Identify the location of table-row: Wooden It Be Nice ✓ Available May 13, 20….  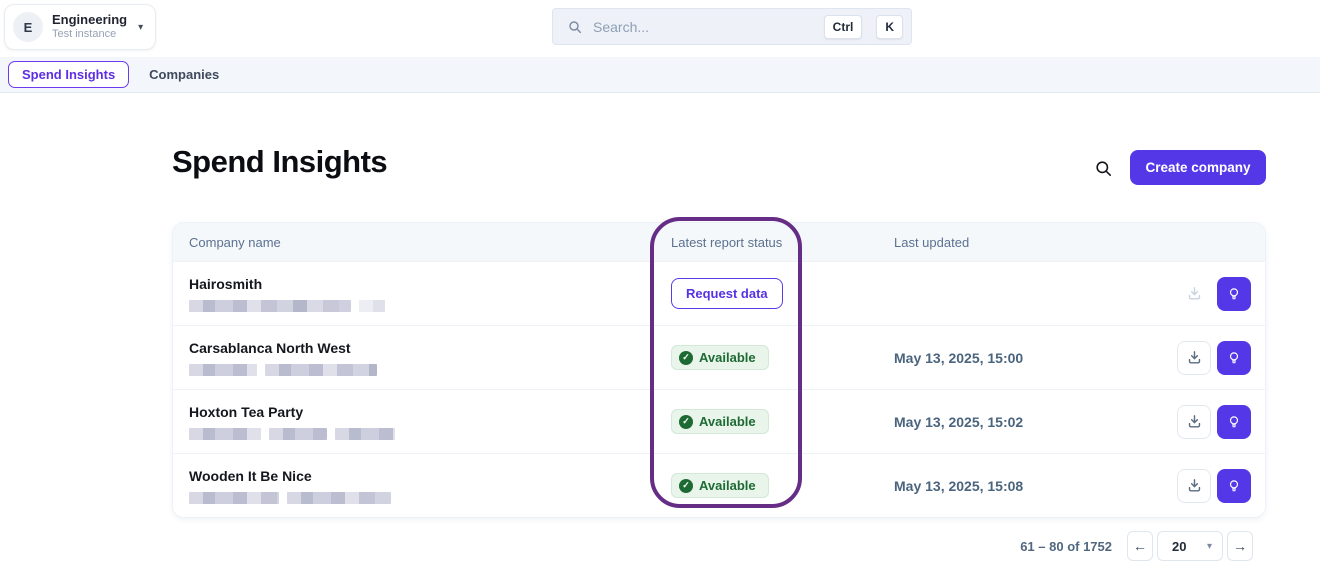
(719, 485).